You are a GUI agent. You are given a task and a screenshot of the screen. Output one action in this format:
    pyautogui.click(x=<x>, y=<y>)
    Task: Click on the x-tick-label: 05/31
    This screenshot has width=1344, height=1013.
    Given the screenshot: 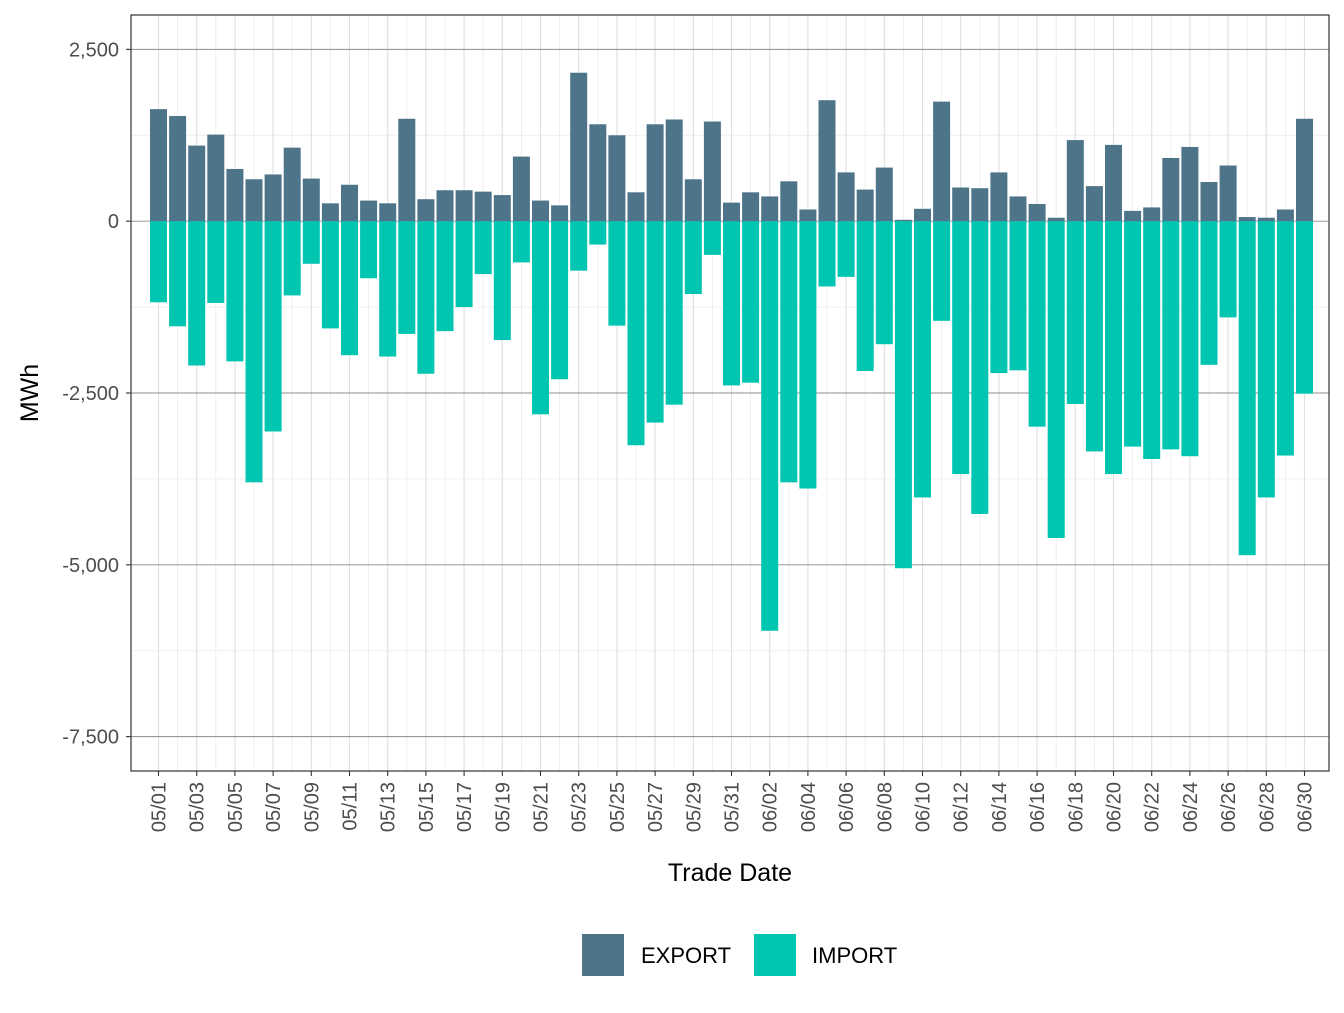 What is the action you would take?
    pyautogui.click(x=733, y=807)
    